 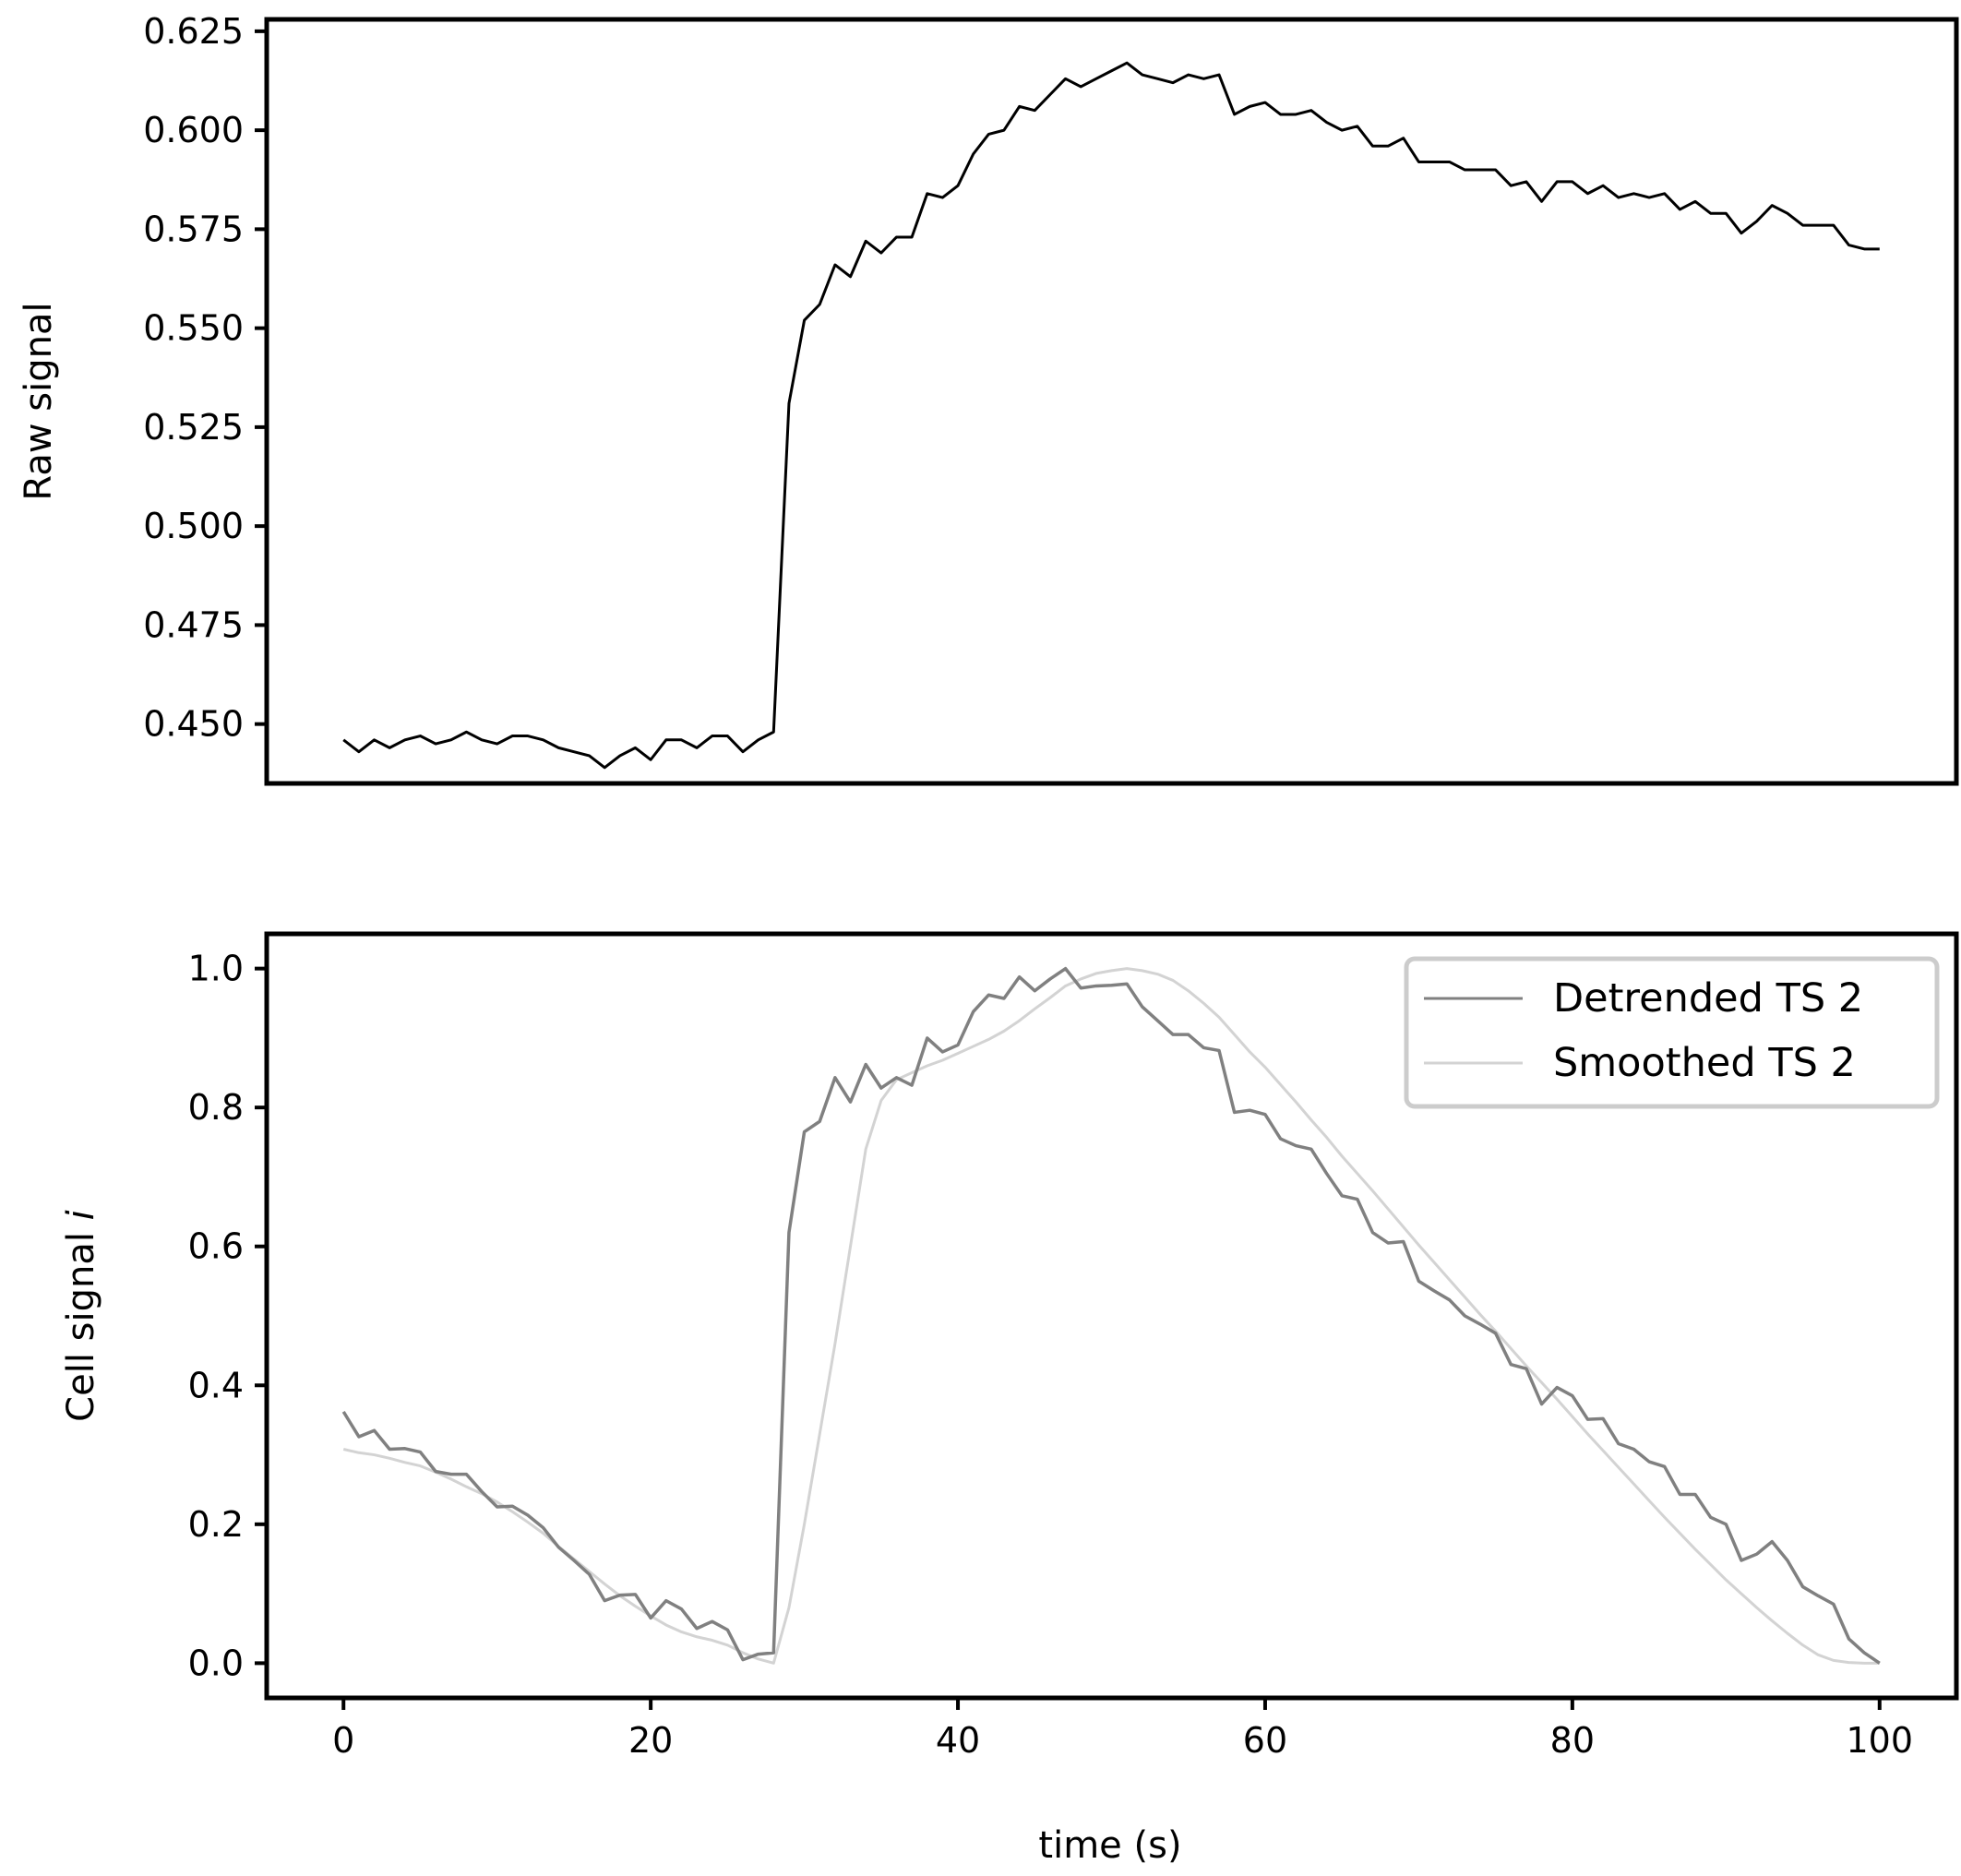 I want to click on cell-signal-y-ticks: 0.0 0.2 0.4 0.6 0.8 1.0, so click(x=227, y=1316).